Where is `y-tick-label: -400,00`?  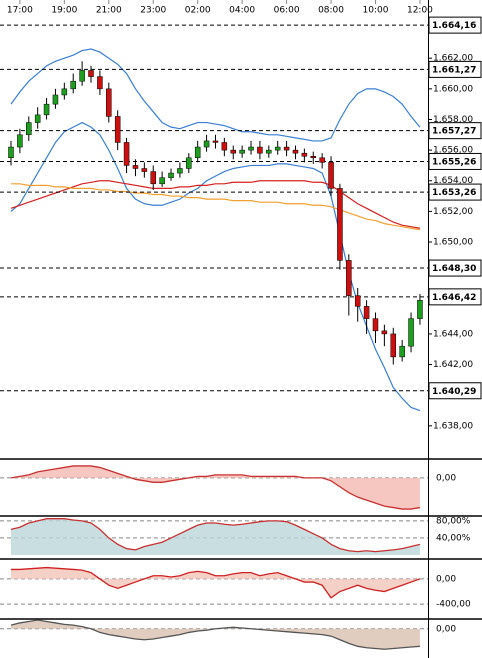 y-tick-label: -400,00 is located at coordinates (453, 605).